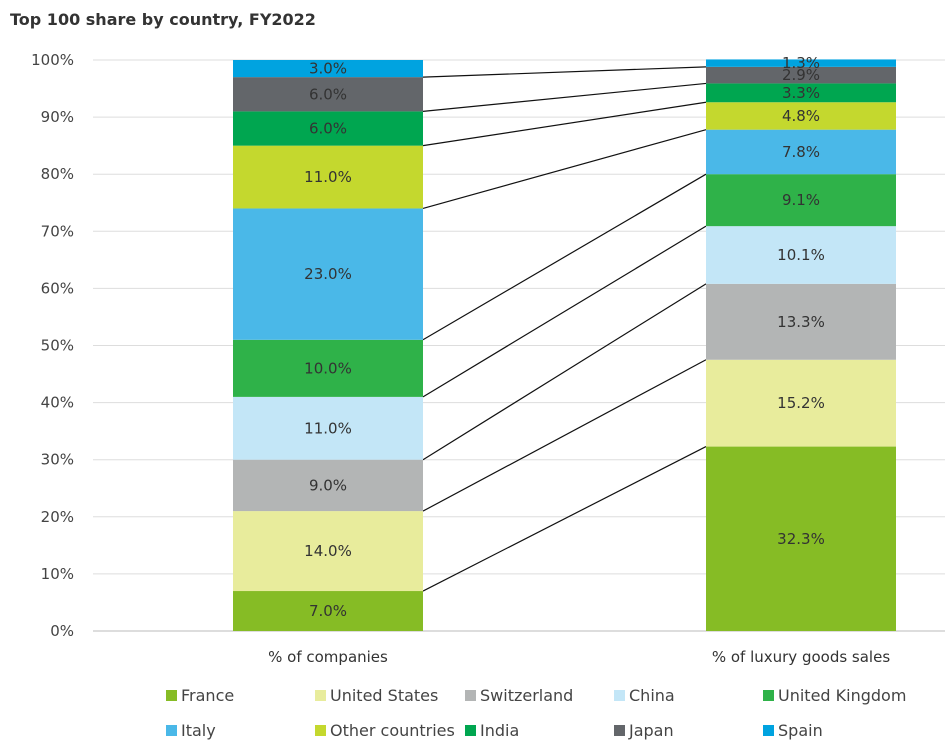 This screenshot has height=752, width=945. Describe the element at coordinates (57, 460) in the screenshot. I see `y-tick-label: 30%` at that location.